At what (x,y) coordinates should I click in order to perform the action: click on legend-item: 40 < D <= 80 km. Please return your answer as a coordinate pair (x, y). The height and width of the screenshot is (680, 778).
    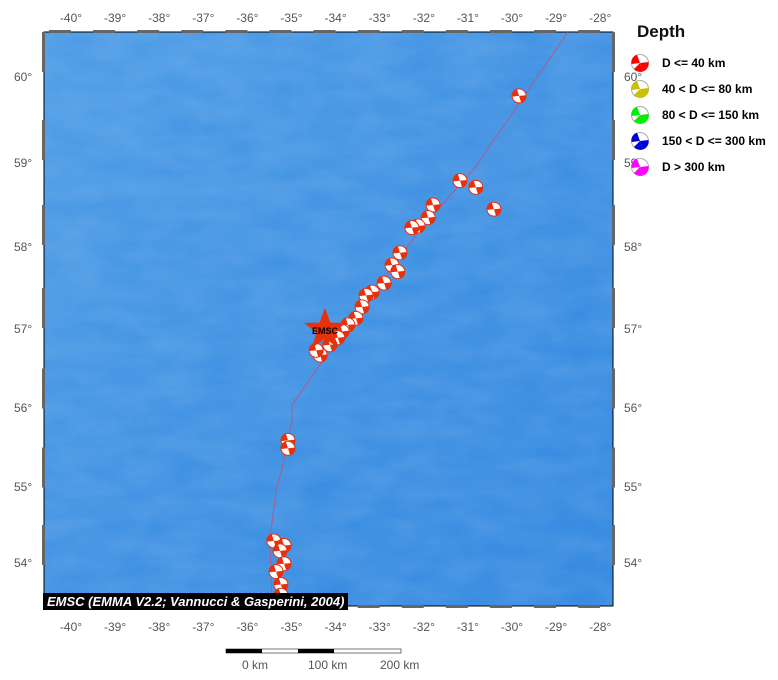
    Looking at the image, I should click on (698, 89).